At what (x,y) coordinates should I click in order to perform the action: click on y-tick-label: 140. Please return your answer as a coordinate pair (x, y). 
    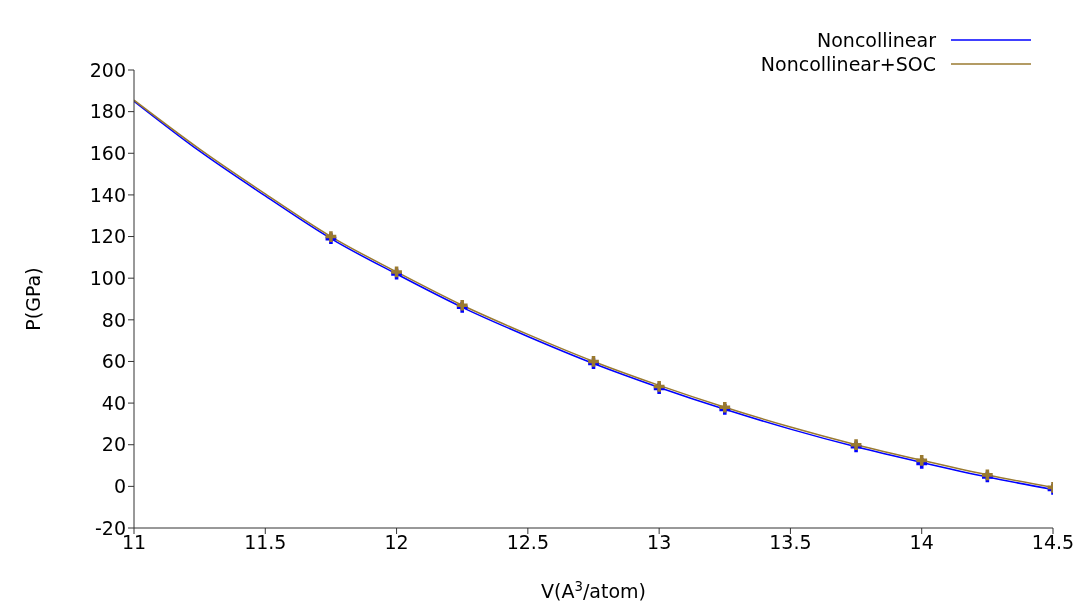
    Looking at the image, I should click on (107, 194).